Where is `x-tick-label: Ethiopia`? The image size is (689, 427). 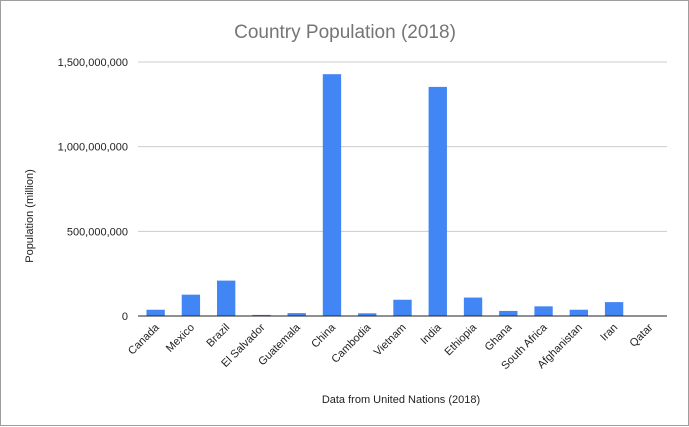 x-tick-label: Ethiopia is located at coordinates (461, 339).